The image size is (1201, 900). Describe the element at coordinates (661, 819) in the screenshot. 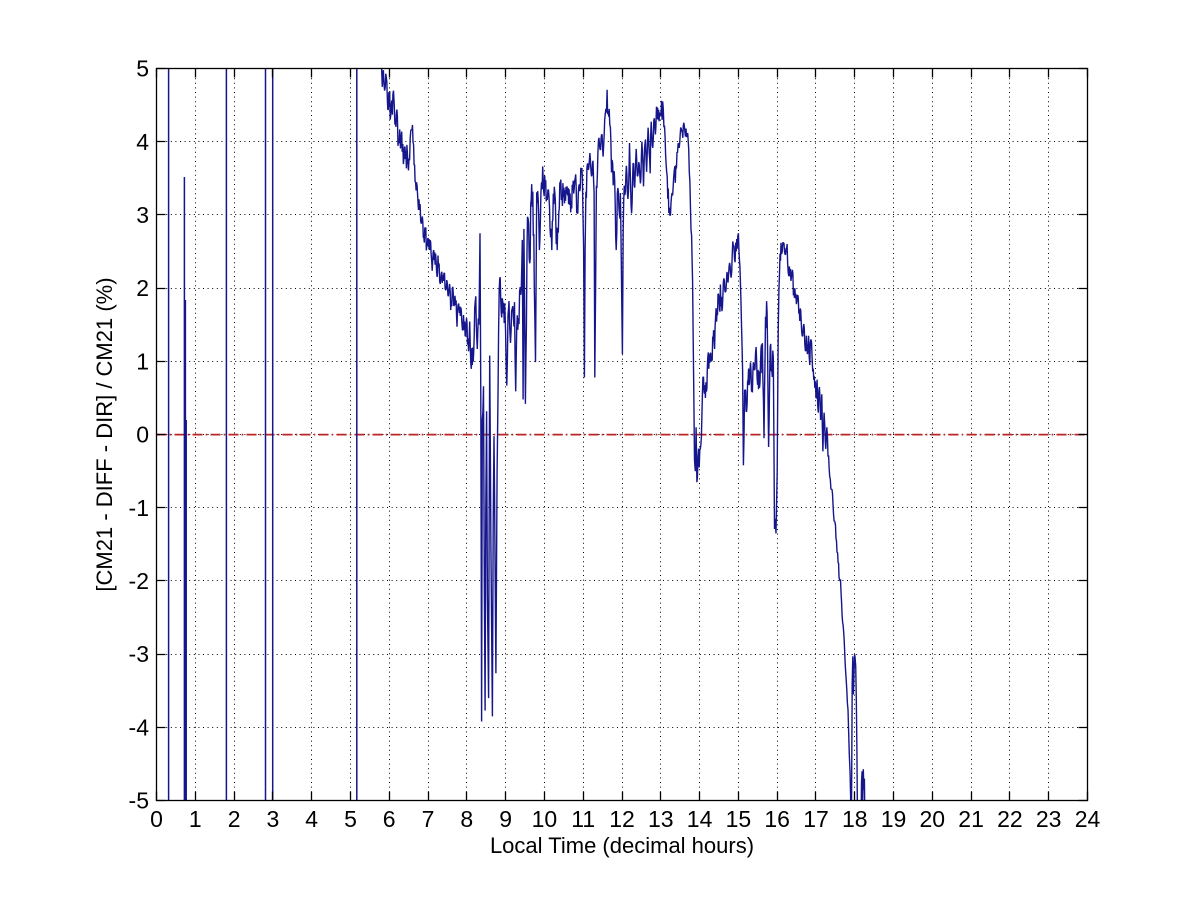

I see `svg-text: 13` at that location.